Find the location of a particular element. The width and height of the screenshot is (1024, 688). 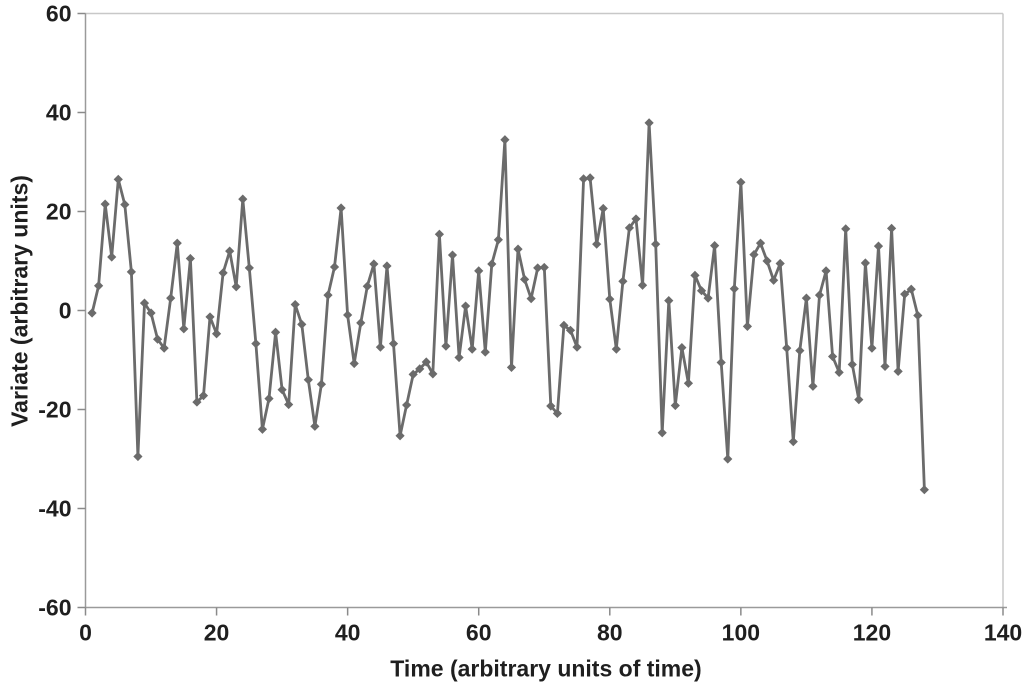

y-tick-label: -20 is located at coordinates (54, 410).